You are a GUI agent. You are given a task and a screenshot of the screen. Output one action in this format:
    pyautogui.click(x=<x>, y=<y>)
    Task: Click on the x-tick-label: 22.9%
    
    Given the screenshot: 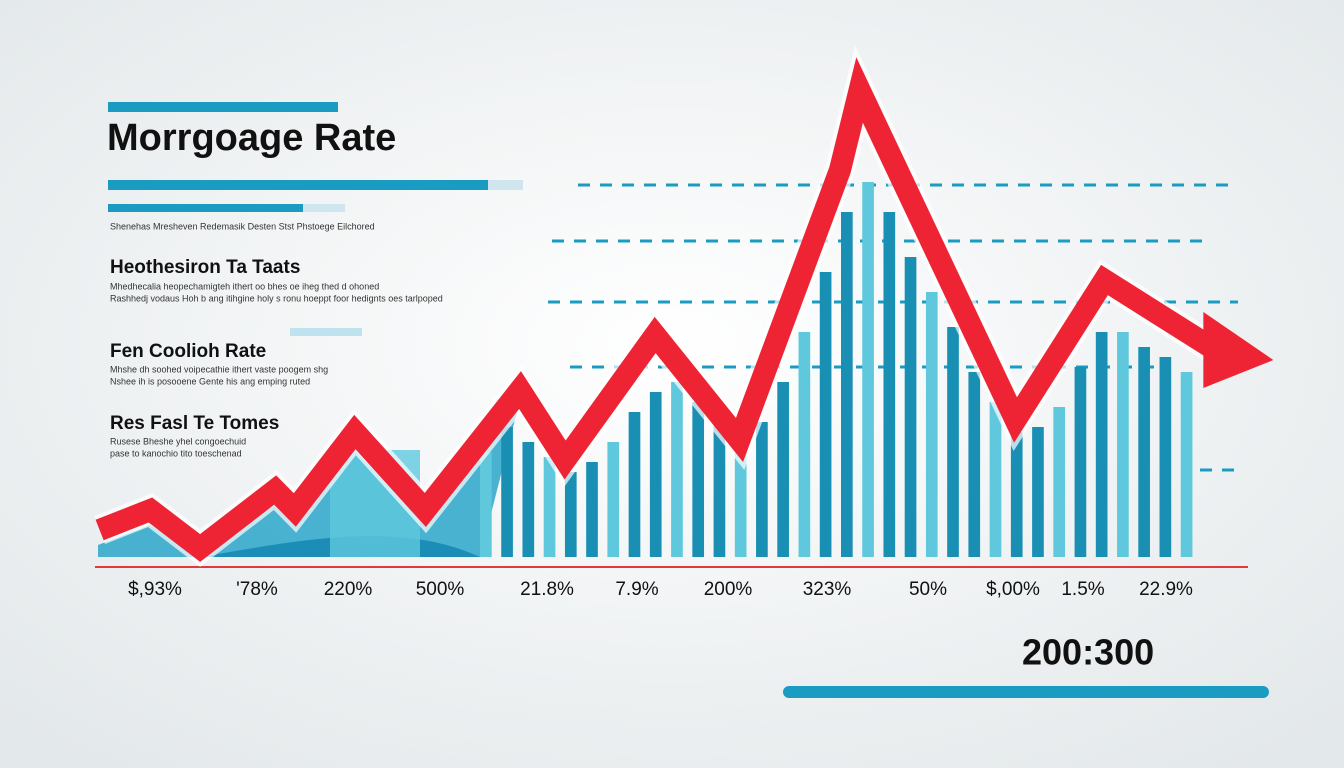 What is the action you would take?
    pyautogui.click(x=1166, y=589)
    